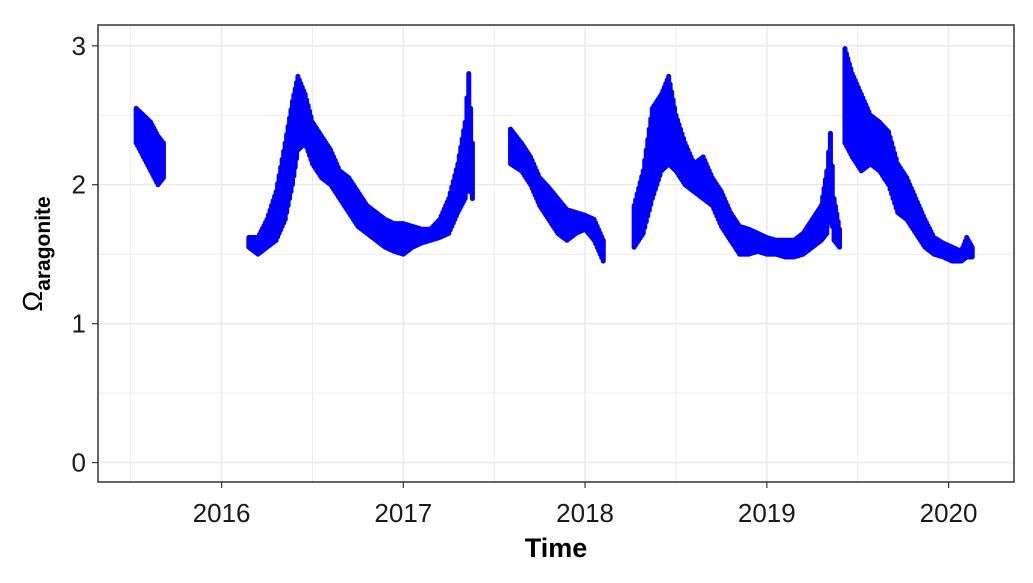 This screenshot has height=583, width=1033. Describe the element at coordinates (43, 243) in the screenshot. I see `y-axis-label-subscript: aragonite` at that location.